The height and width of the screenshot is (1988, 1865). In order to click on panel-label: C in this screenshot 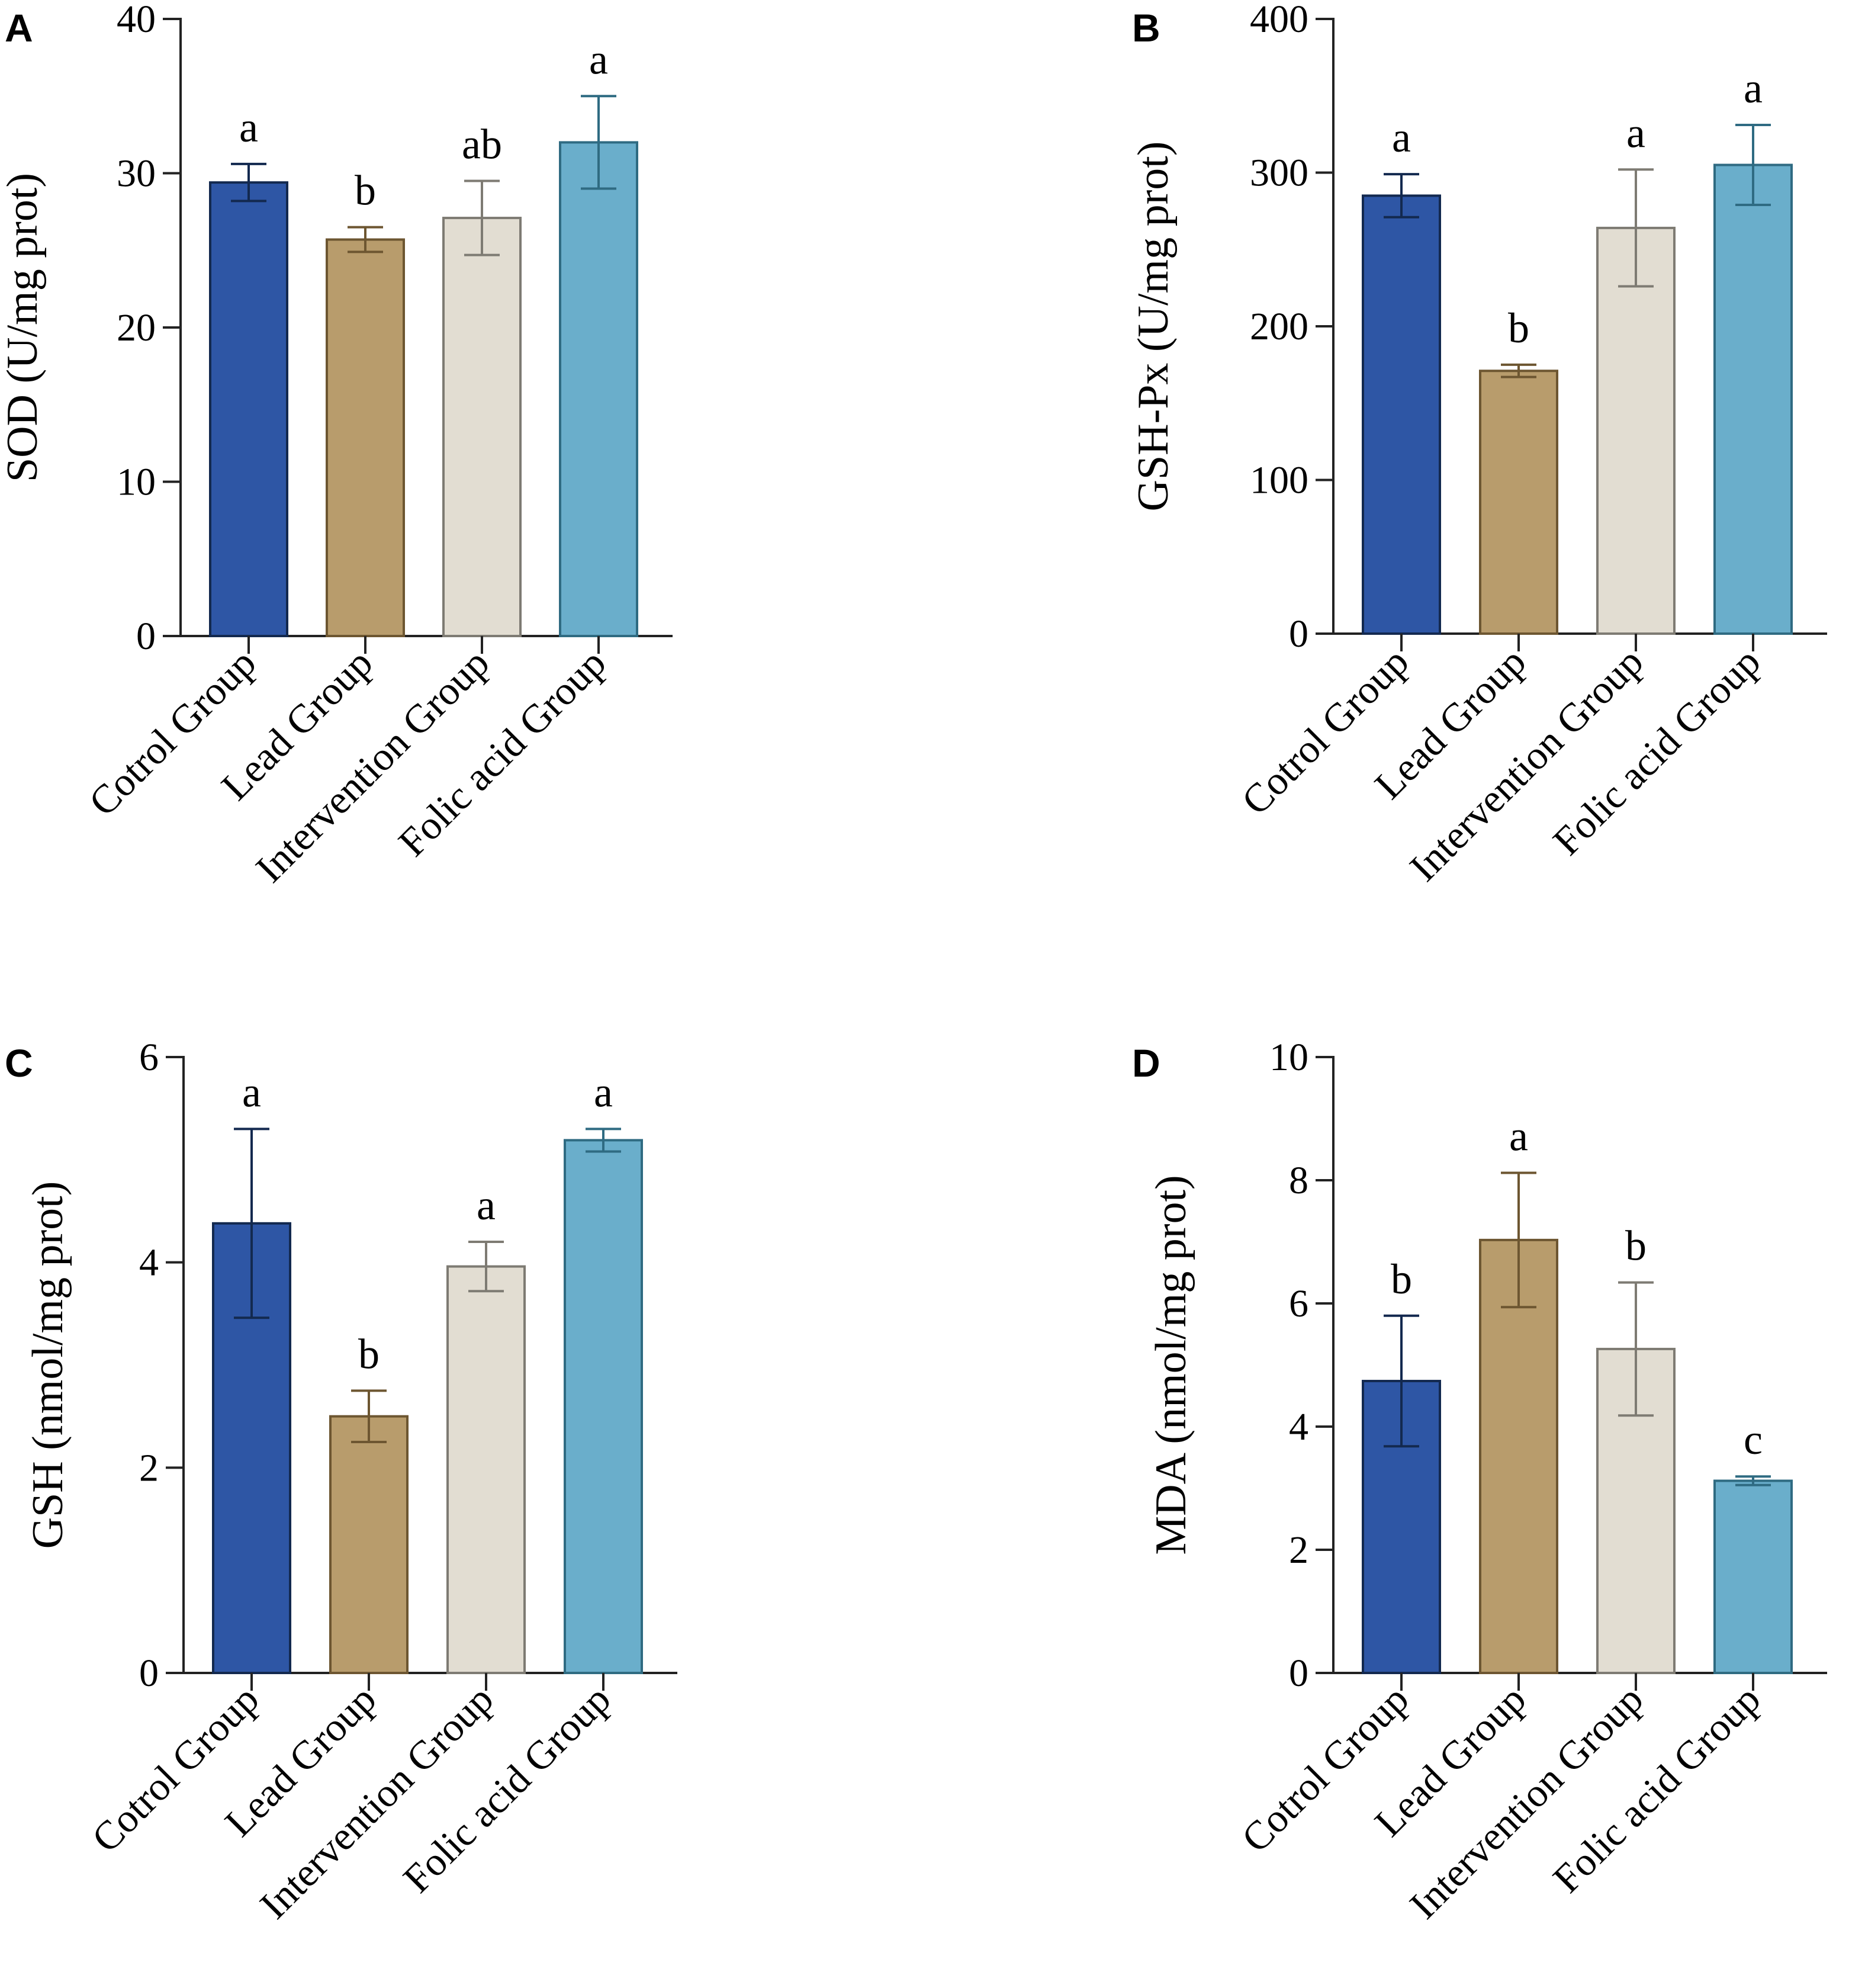, I will do `click(19, 1063)`.